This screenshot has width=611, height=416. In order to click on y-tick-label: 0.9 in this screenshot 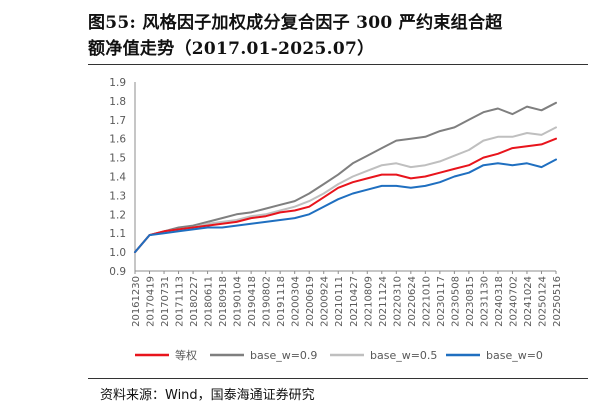, I will do `click(117, 272)`.